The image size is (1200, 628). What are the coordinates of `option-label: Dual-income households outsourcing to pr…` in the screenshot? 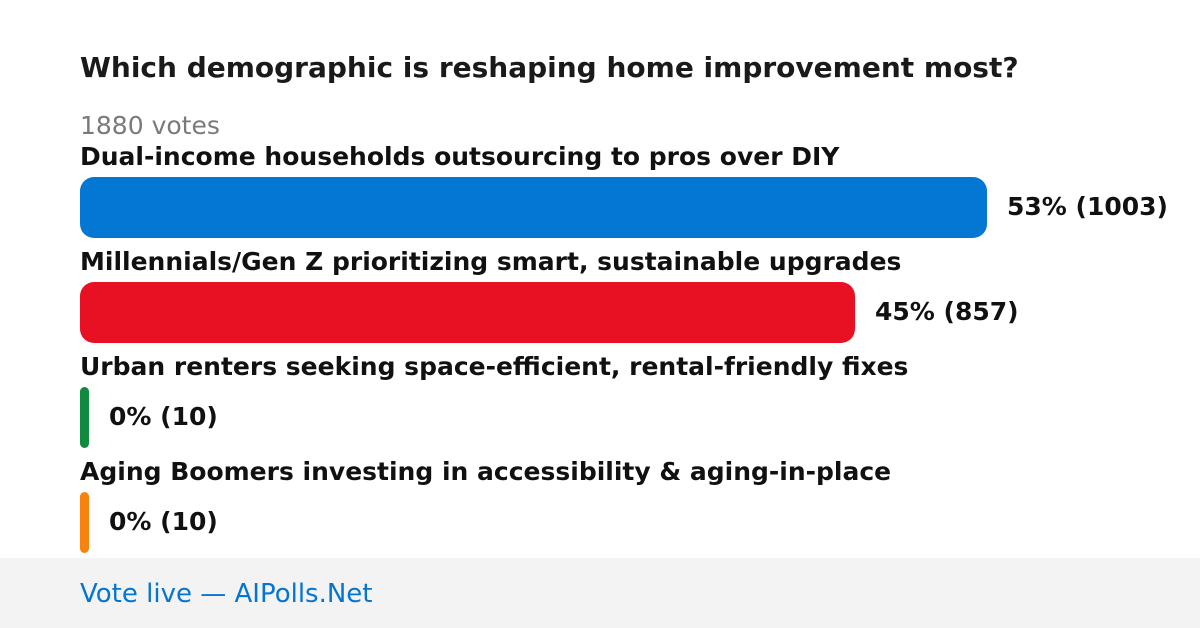 It's located at (460, 156).